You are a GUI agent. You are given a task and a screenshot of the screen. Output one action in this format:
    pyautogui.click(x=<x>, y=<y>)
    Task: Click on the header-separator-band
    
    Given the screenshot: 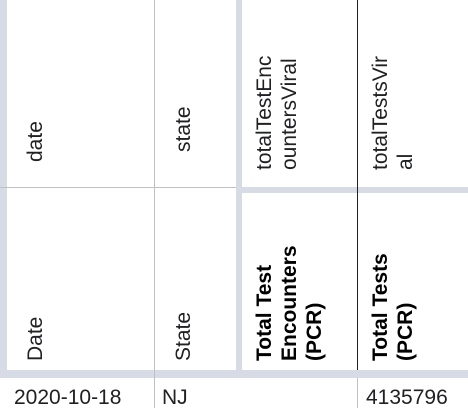 What is the action you would take?
    pyautogui.click(x=352, y=190)
    